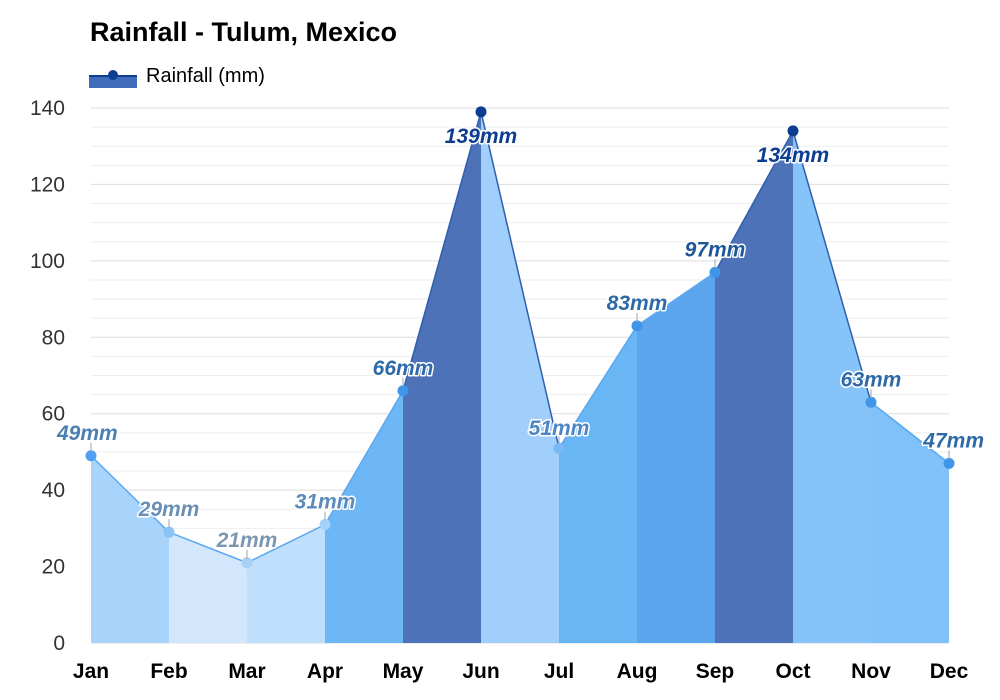 The width and height of the screenshot is (1000, 700). I want to click on legend: Rainfall (mm), so click(177, 76).